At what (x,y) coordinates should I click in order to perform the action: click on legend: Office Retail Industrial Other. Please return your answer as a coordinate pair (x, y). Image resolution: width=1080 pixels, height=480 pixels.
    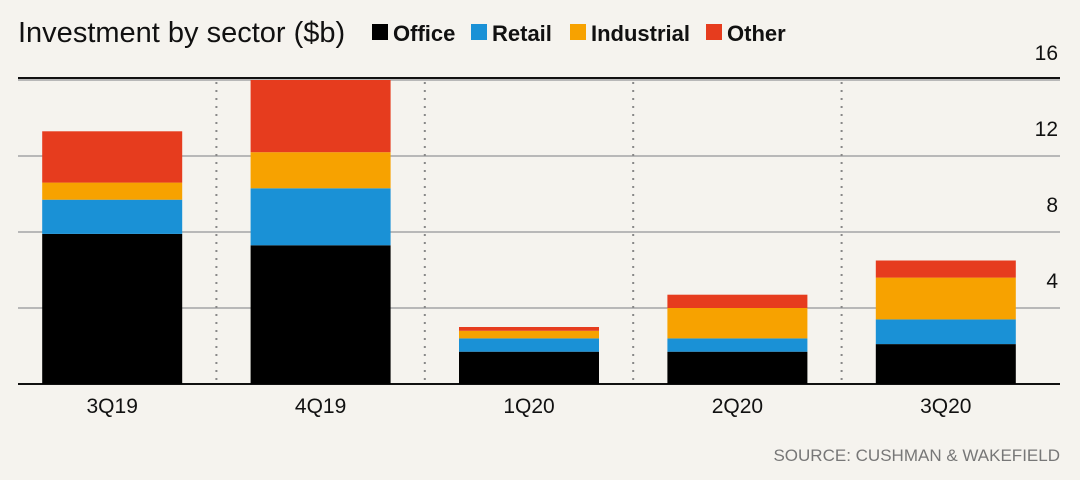
    Looking at the image, I should click on (579, 33).